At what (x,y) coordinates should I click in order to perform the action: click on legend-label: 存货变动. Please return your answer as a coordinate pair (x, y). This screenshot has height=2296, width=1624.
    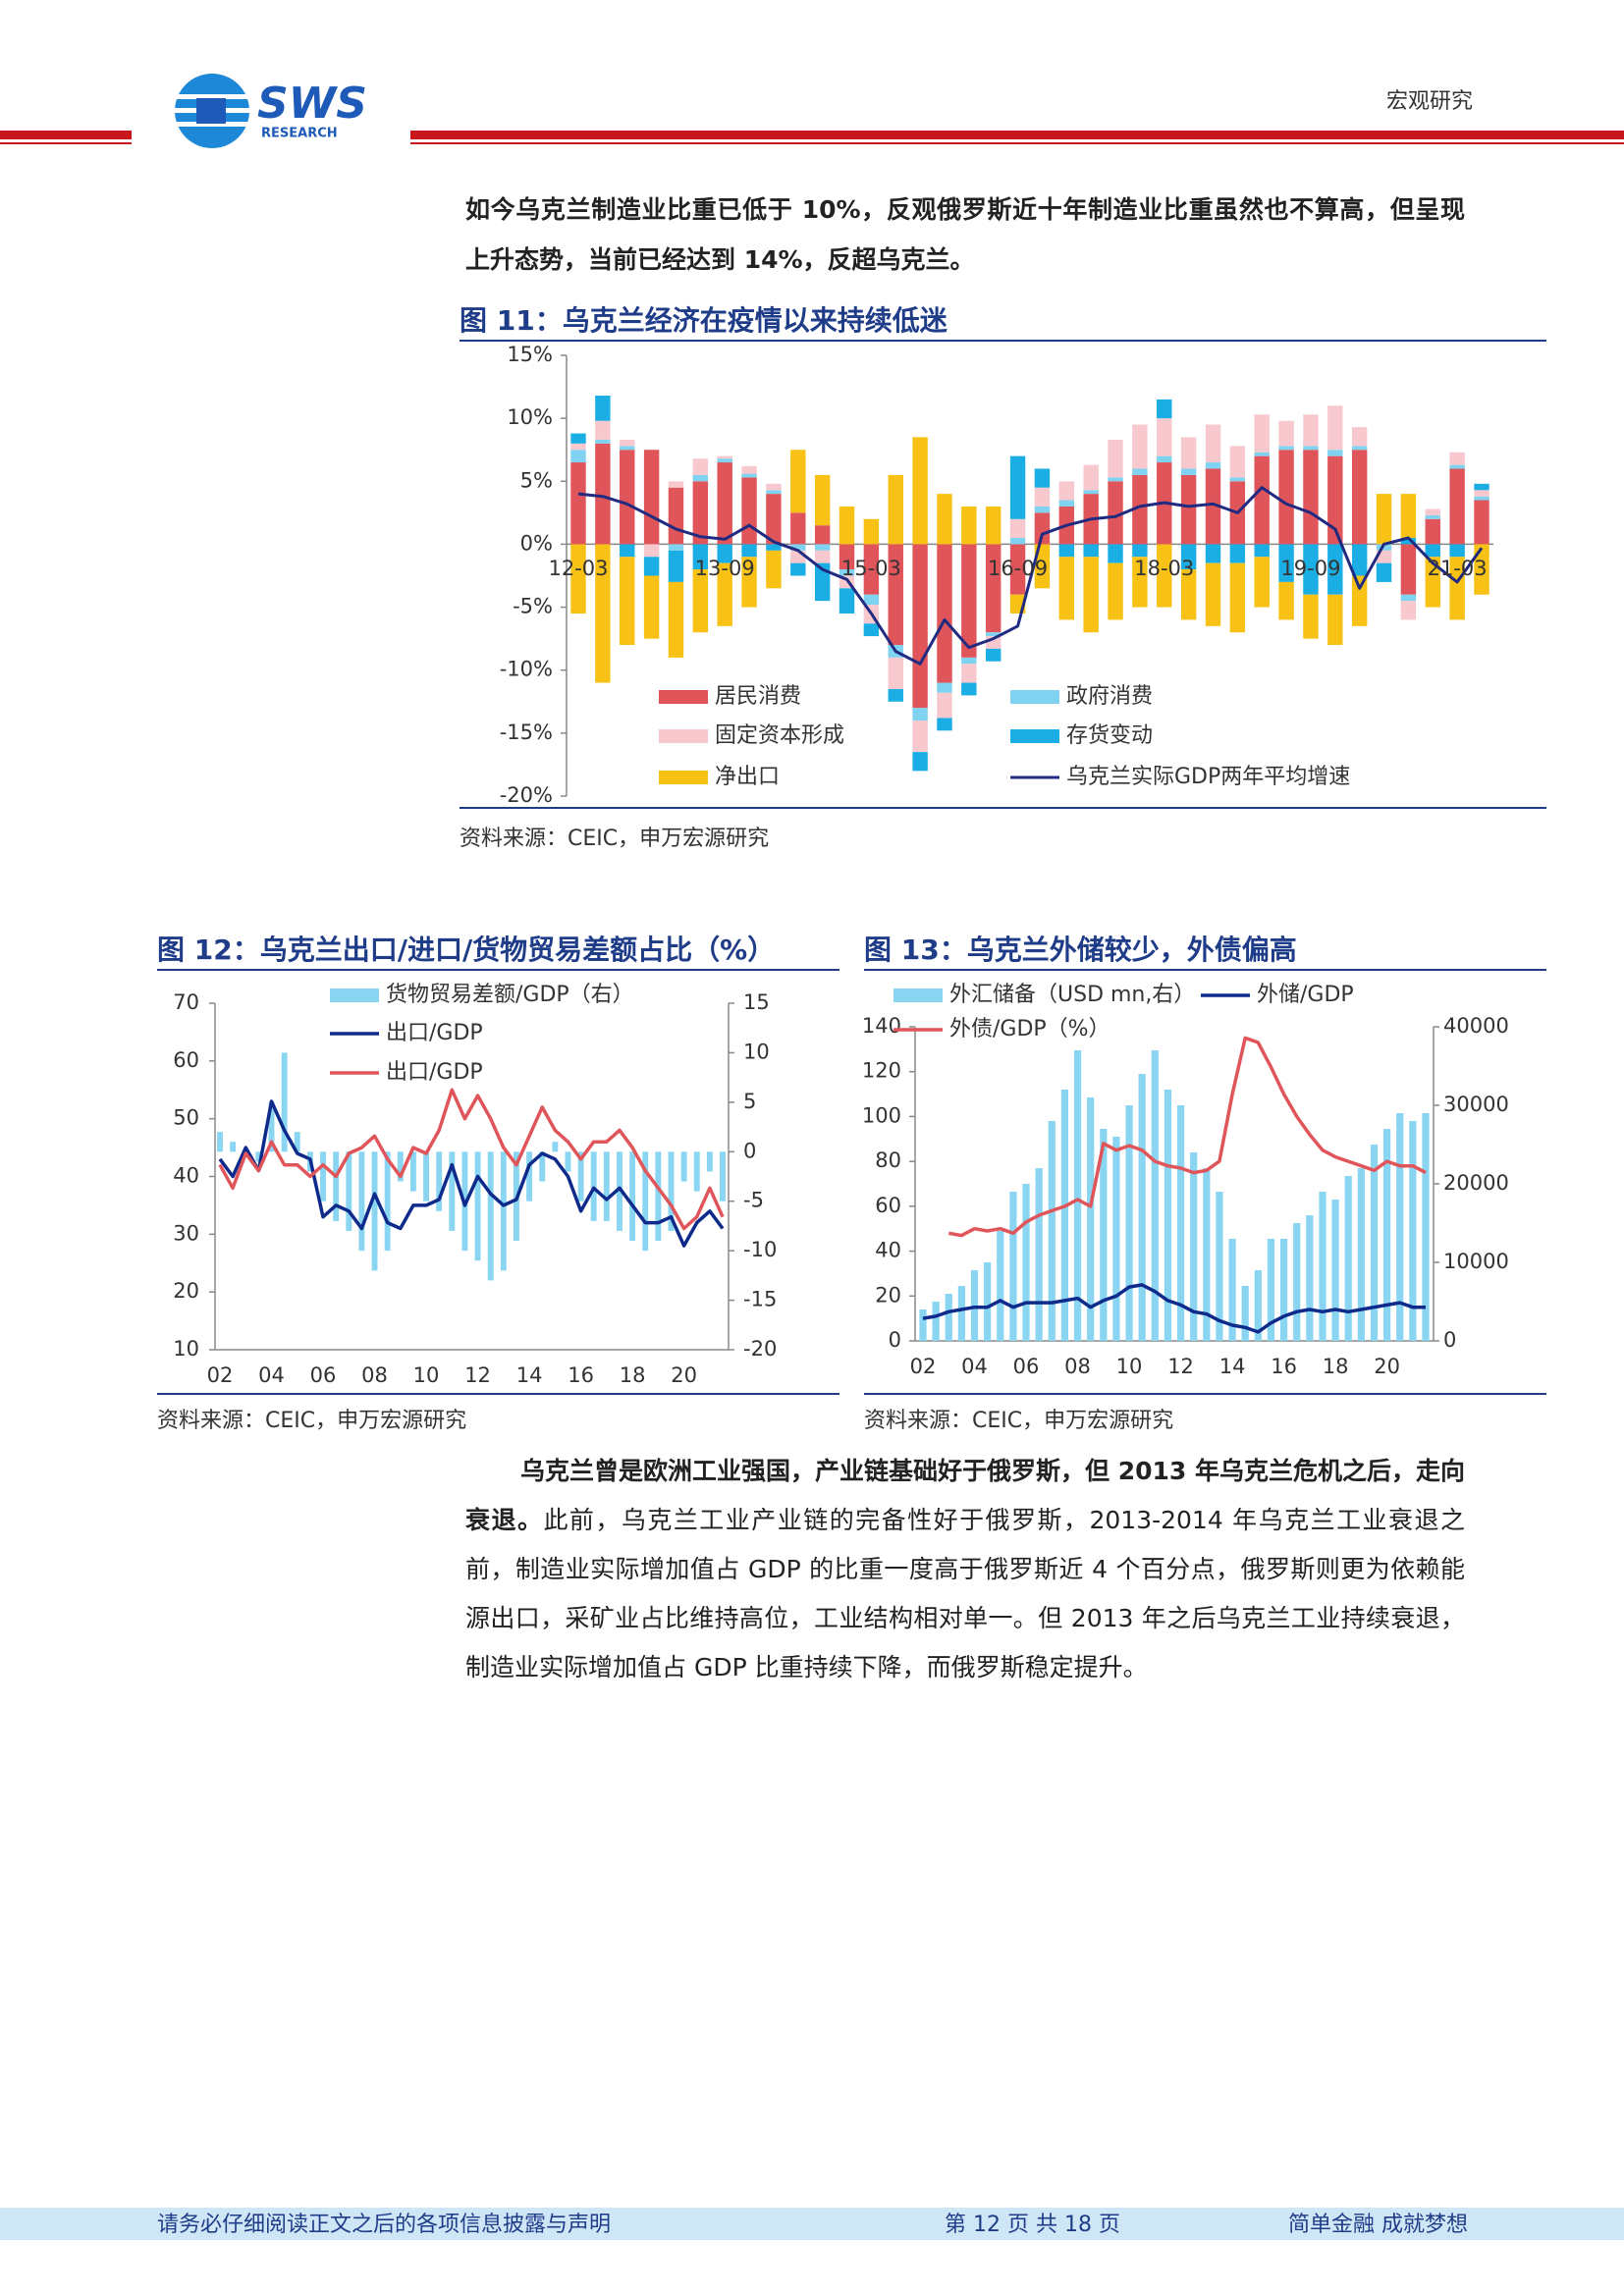
    Looking at the image, I should click on (1109, 736).